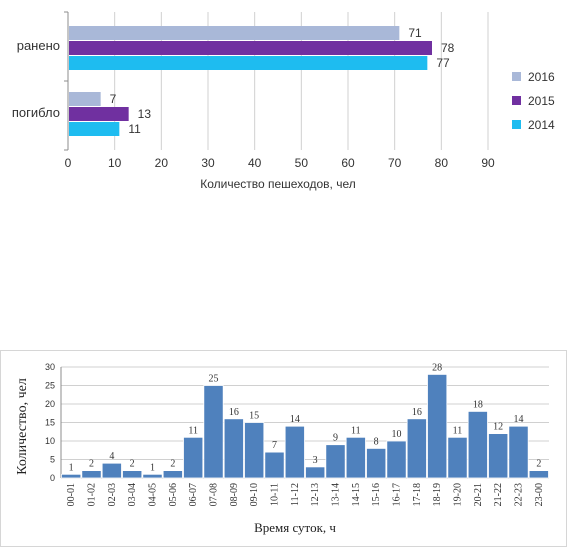  Describe the element at coordinates (516, 76) in the screenshot. I see `legend-swatch-2016` at that location.